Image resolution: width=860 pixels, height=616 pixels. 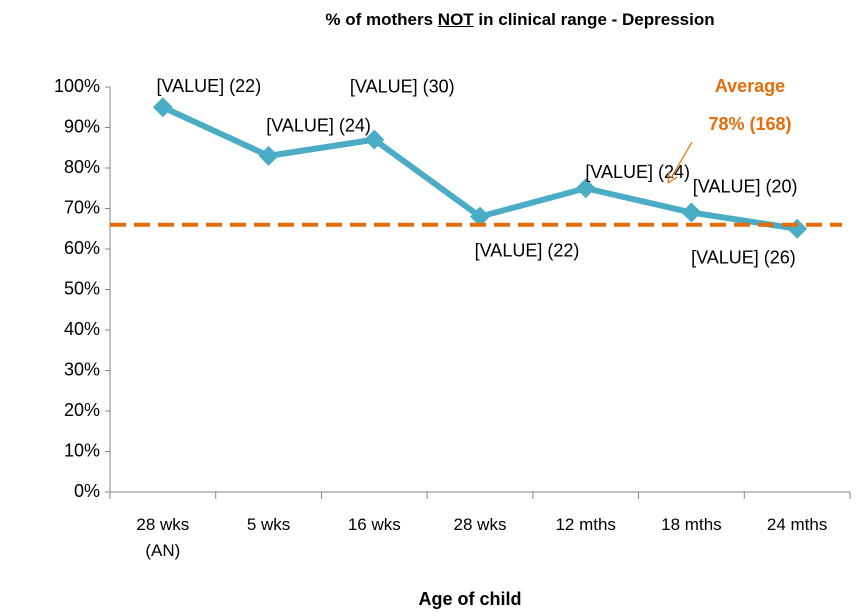 What do you see at coordinates (82, 288) in the screenshot?
I see `y-tick-label: 50%` at bounding box center [82, 288].